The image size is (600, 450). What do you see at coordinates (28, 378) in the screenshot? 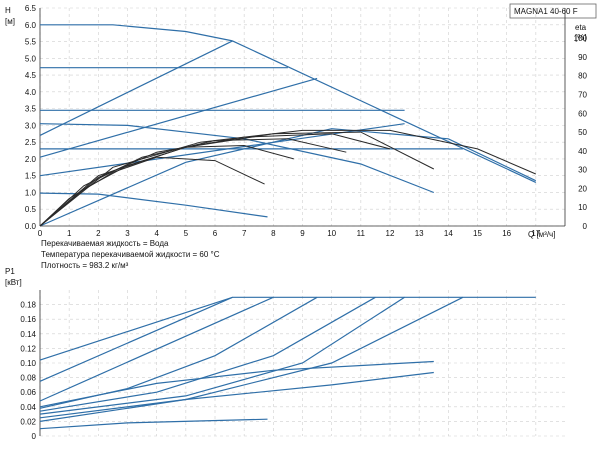
I see `p1-tick-label: 0.08` at bounding box center [28, 378].